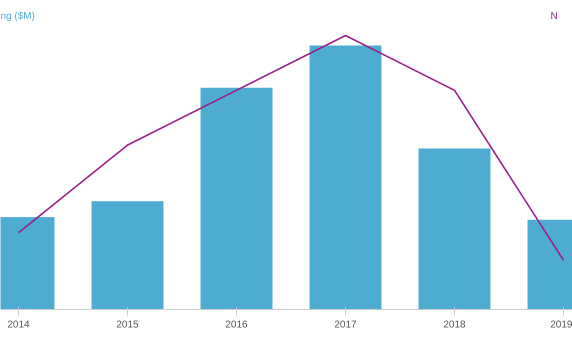 This screenshot has height=345, width=572. I want to click on y-axis-title: ng ($M), so click(17, 16).